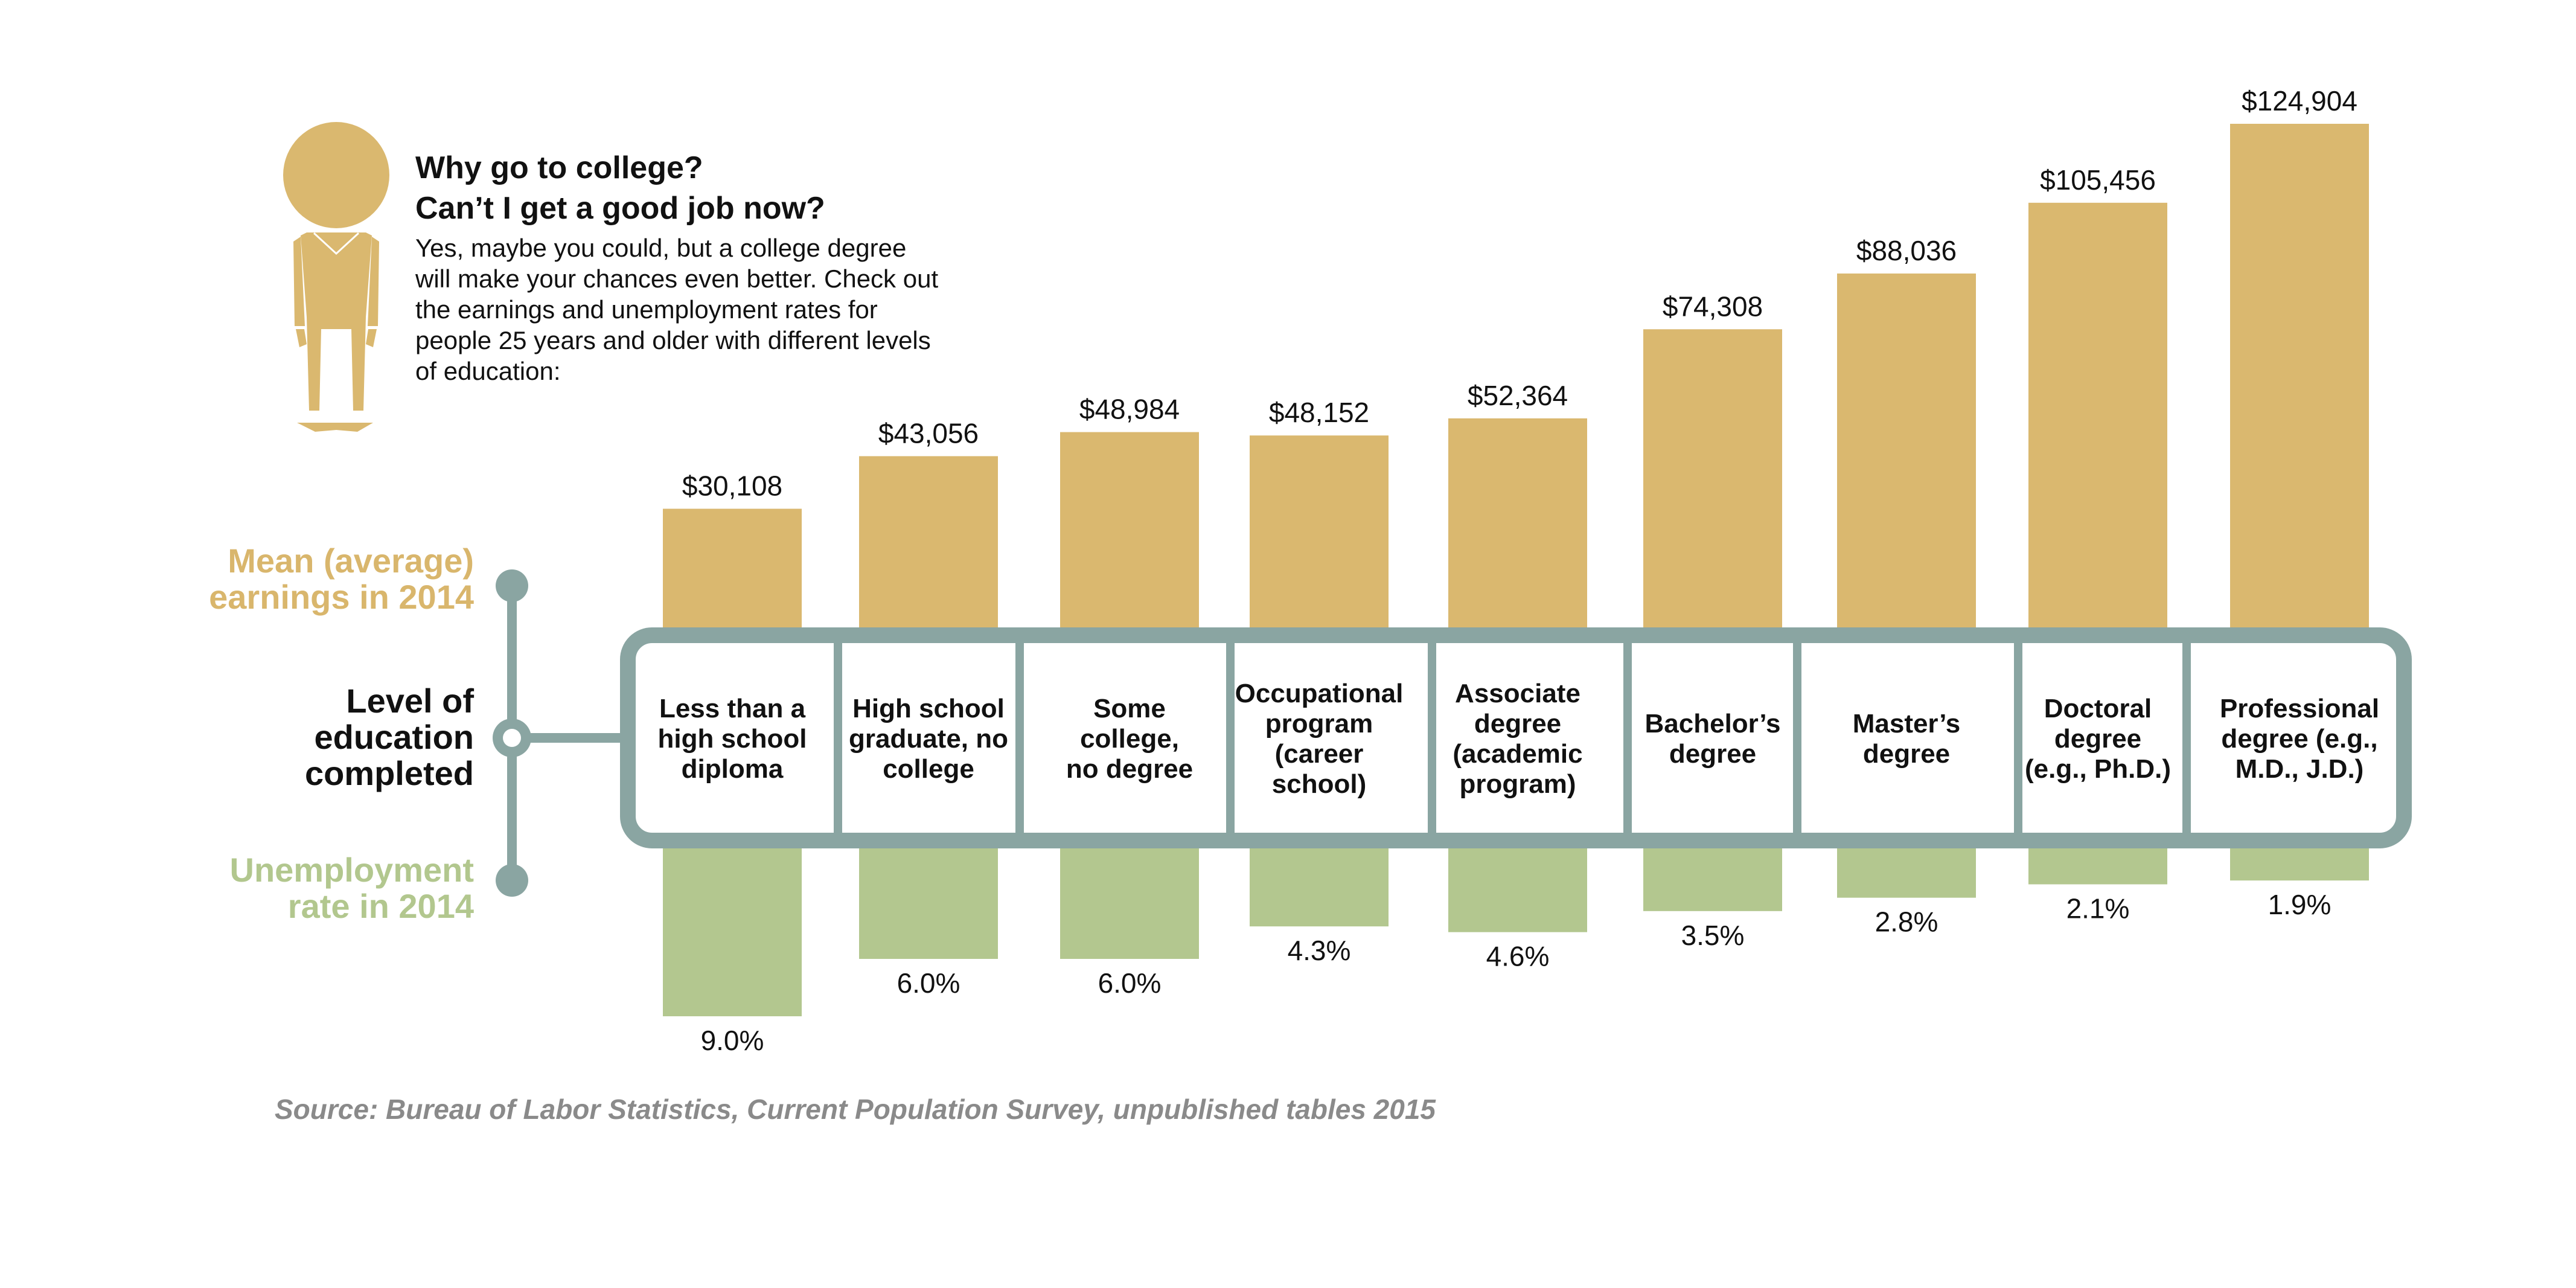 Image resolution: width=2576 pixels, height=1288 pixels. What do you see at coordinates (512, 738) in the screenshot?
I see `legend-ring-level-inner` at bounding box center [512, 738].